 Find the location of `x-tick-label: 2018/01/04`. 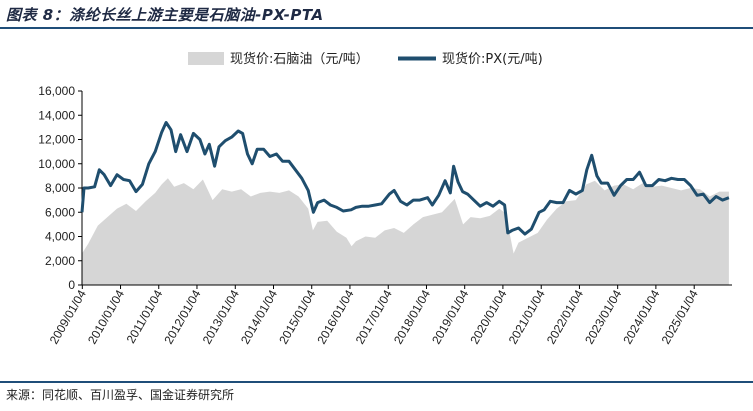

x-tick-label: 2018/01/04 is located at coordinates (412, 316).